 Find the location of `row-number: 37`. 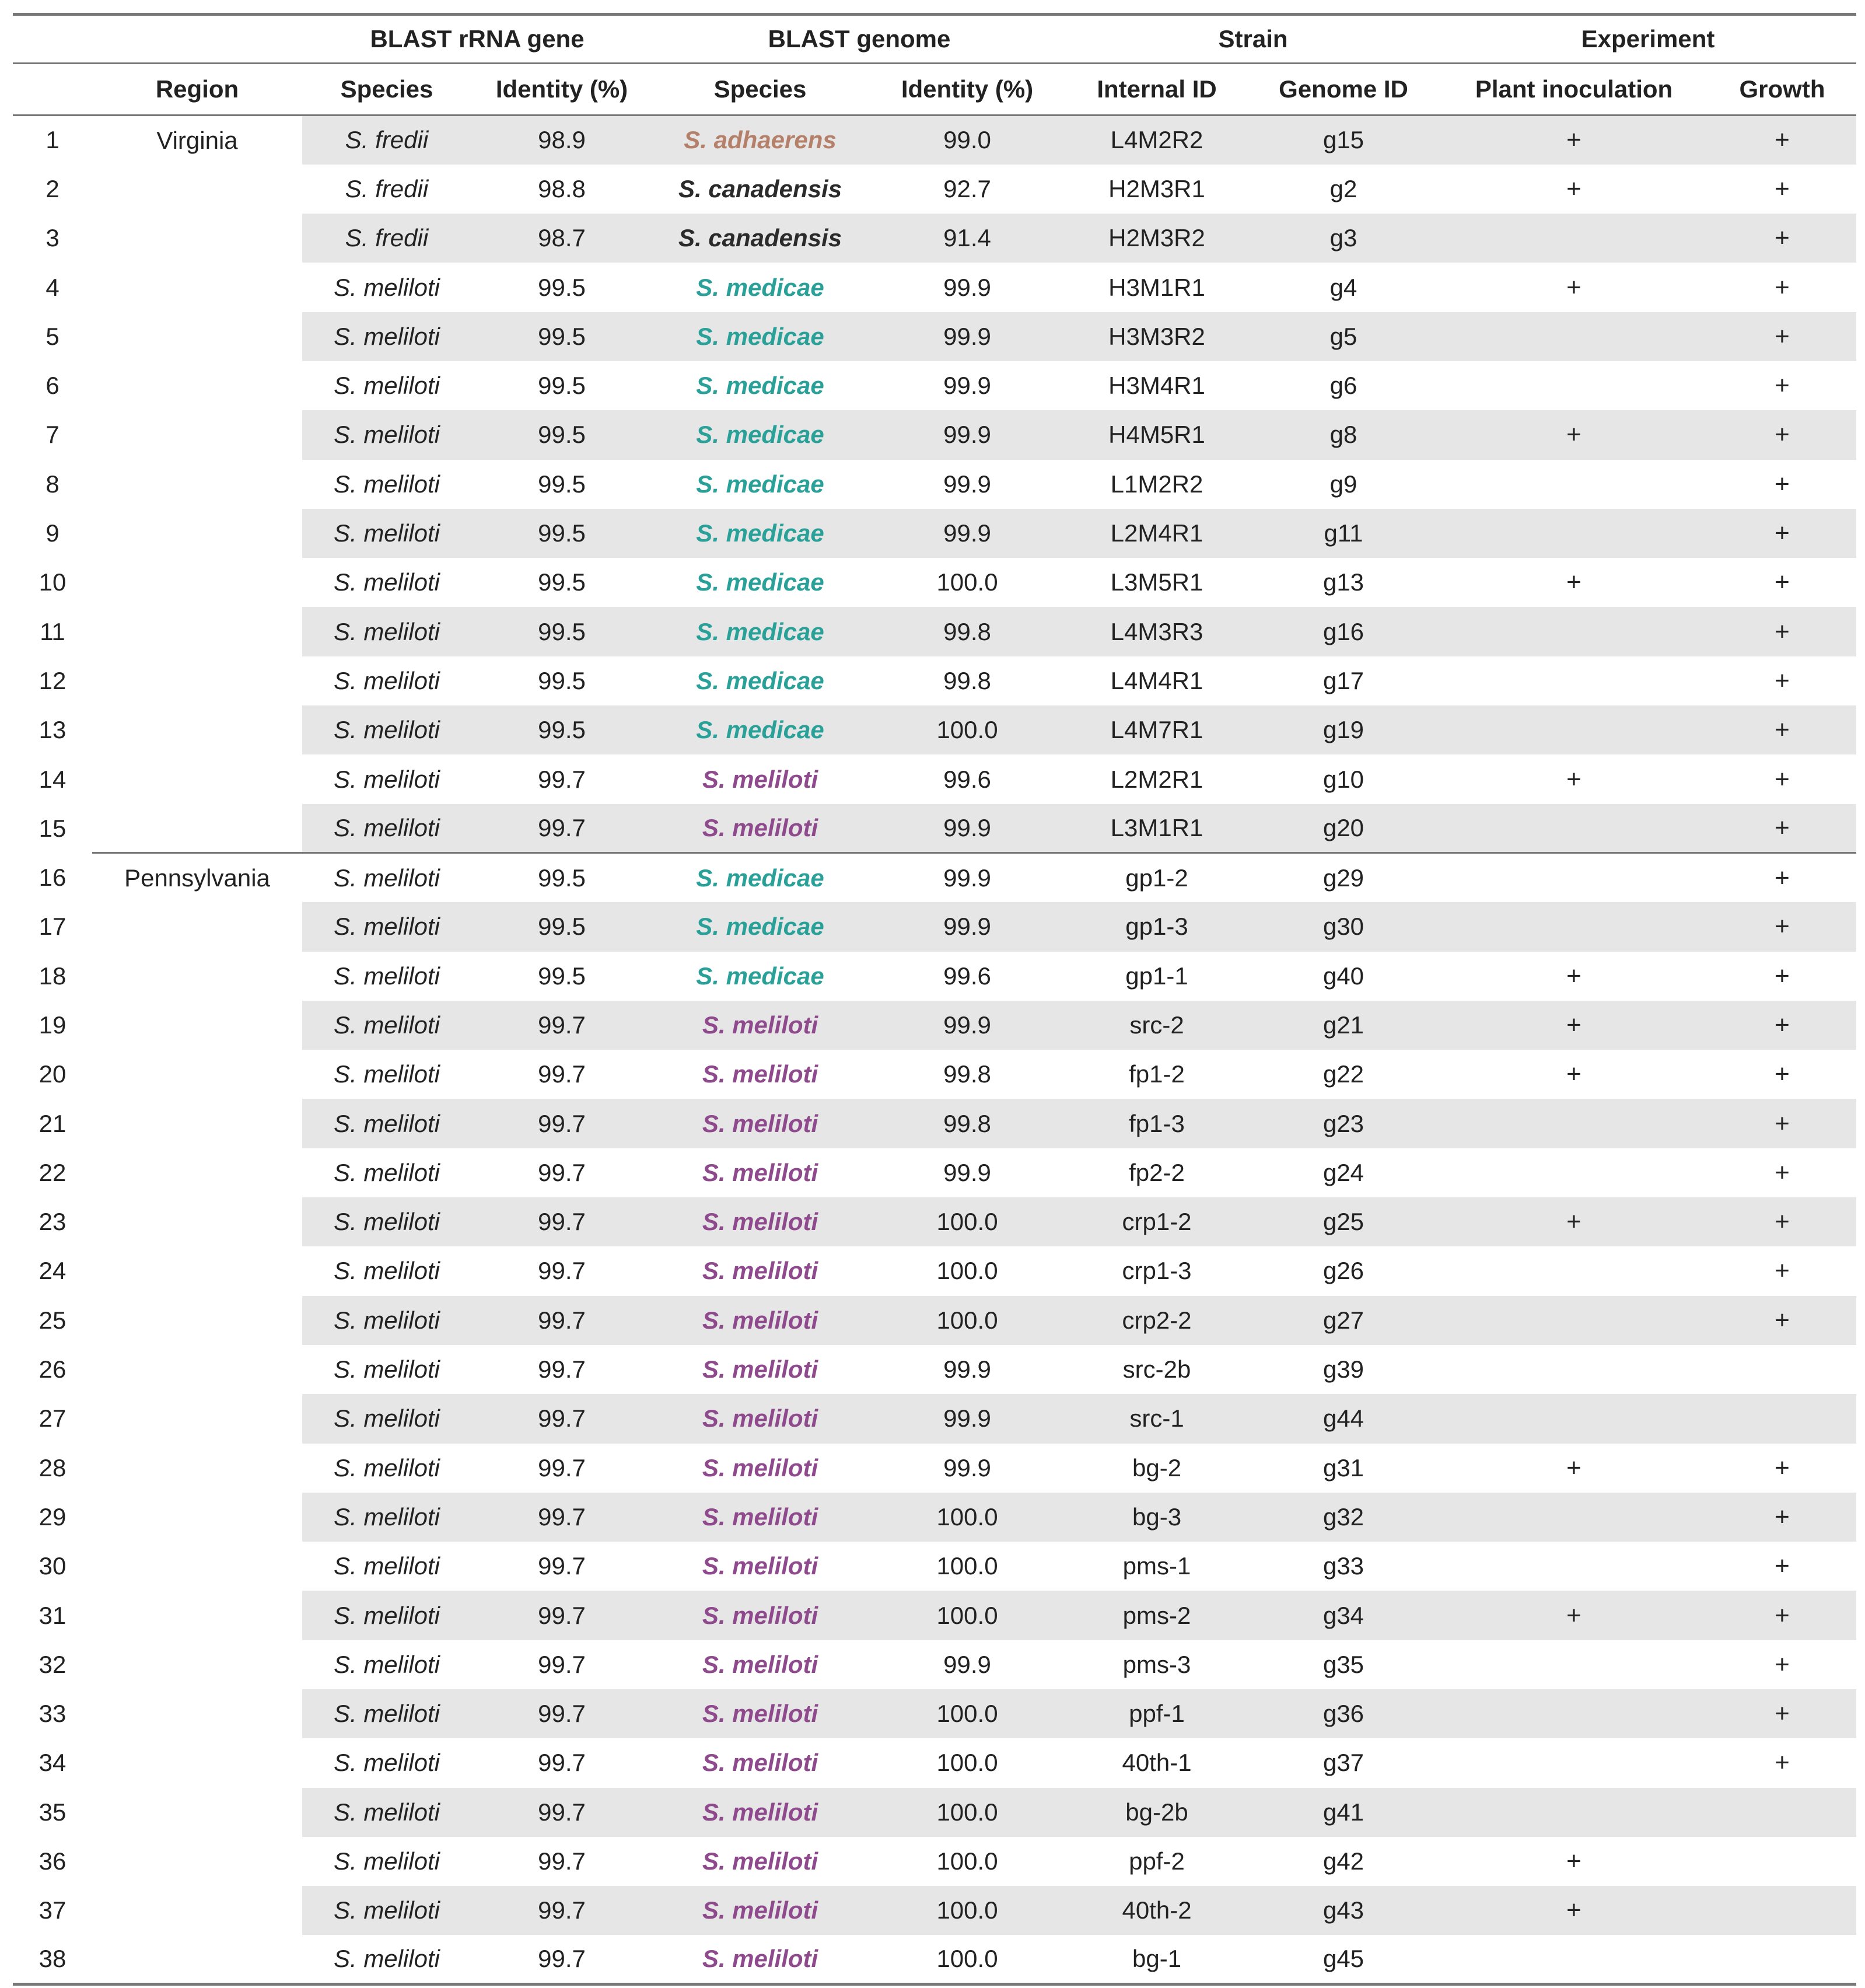

row-number: 37 is located at coordinates (53, 1910).